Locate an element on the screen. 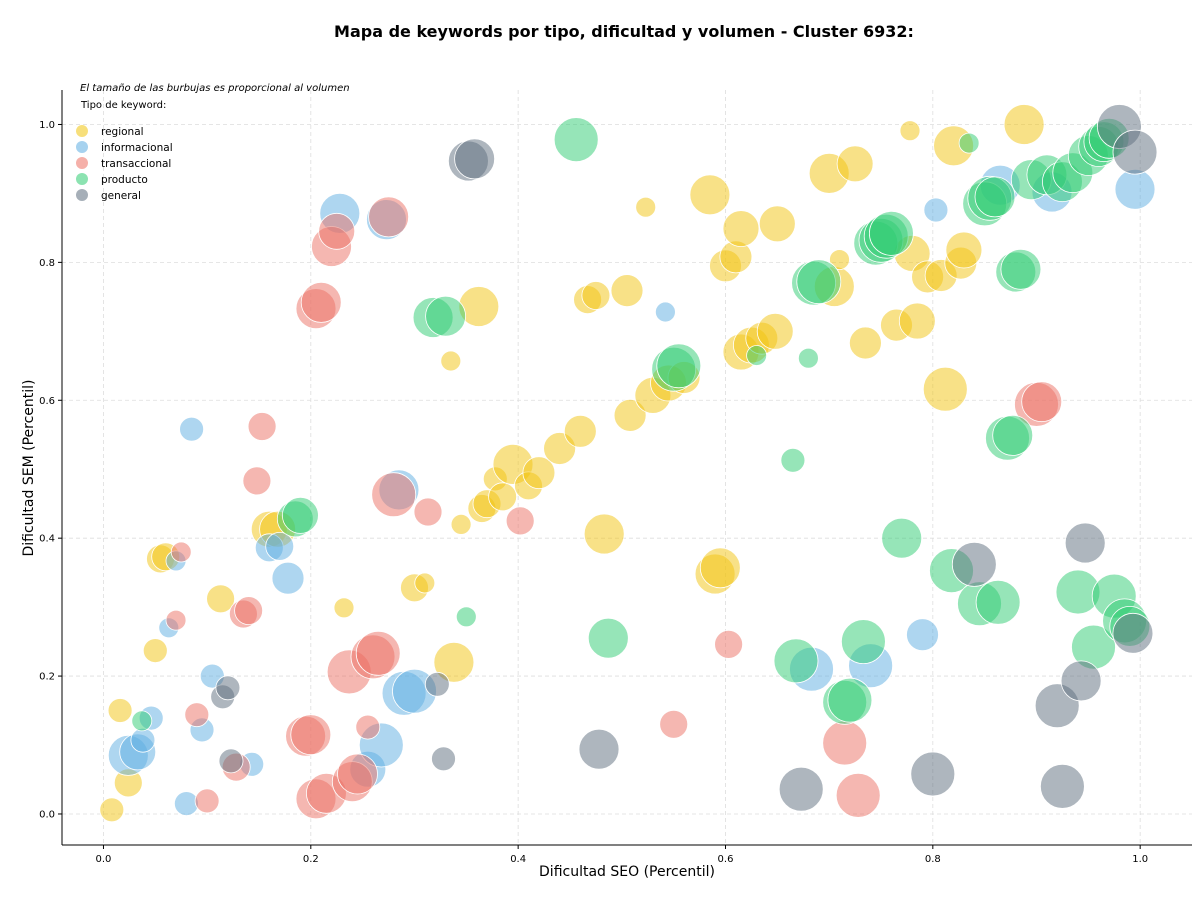 This screenshot has height=901, width=1200. legend-title: Tipo de keyword: is located at coordinates (123, 105).